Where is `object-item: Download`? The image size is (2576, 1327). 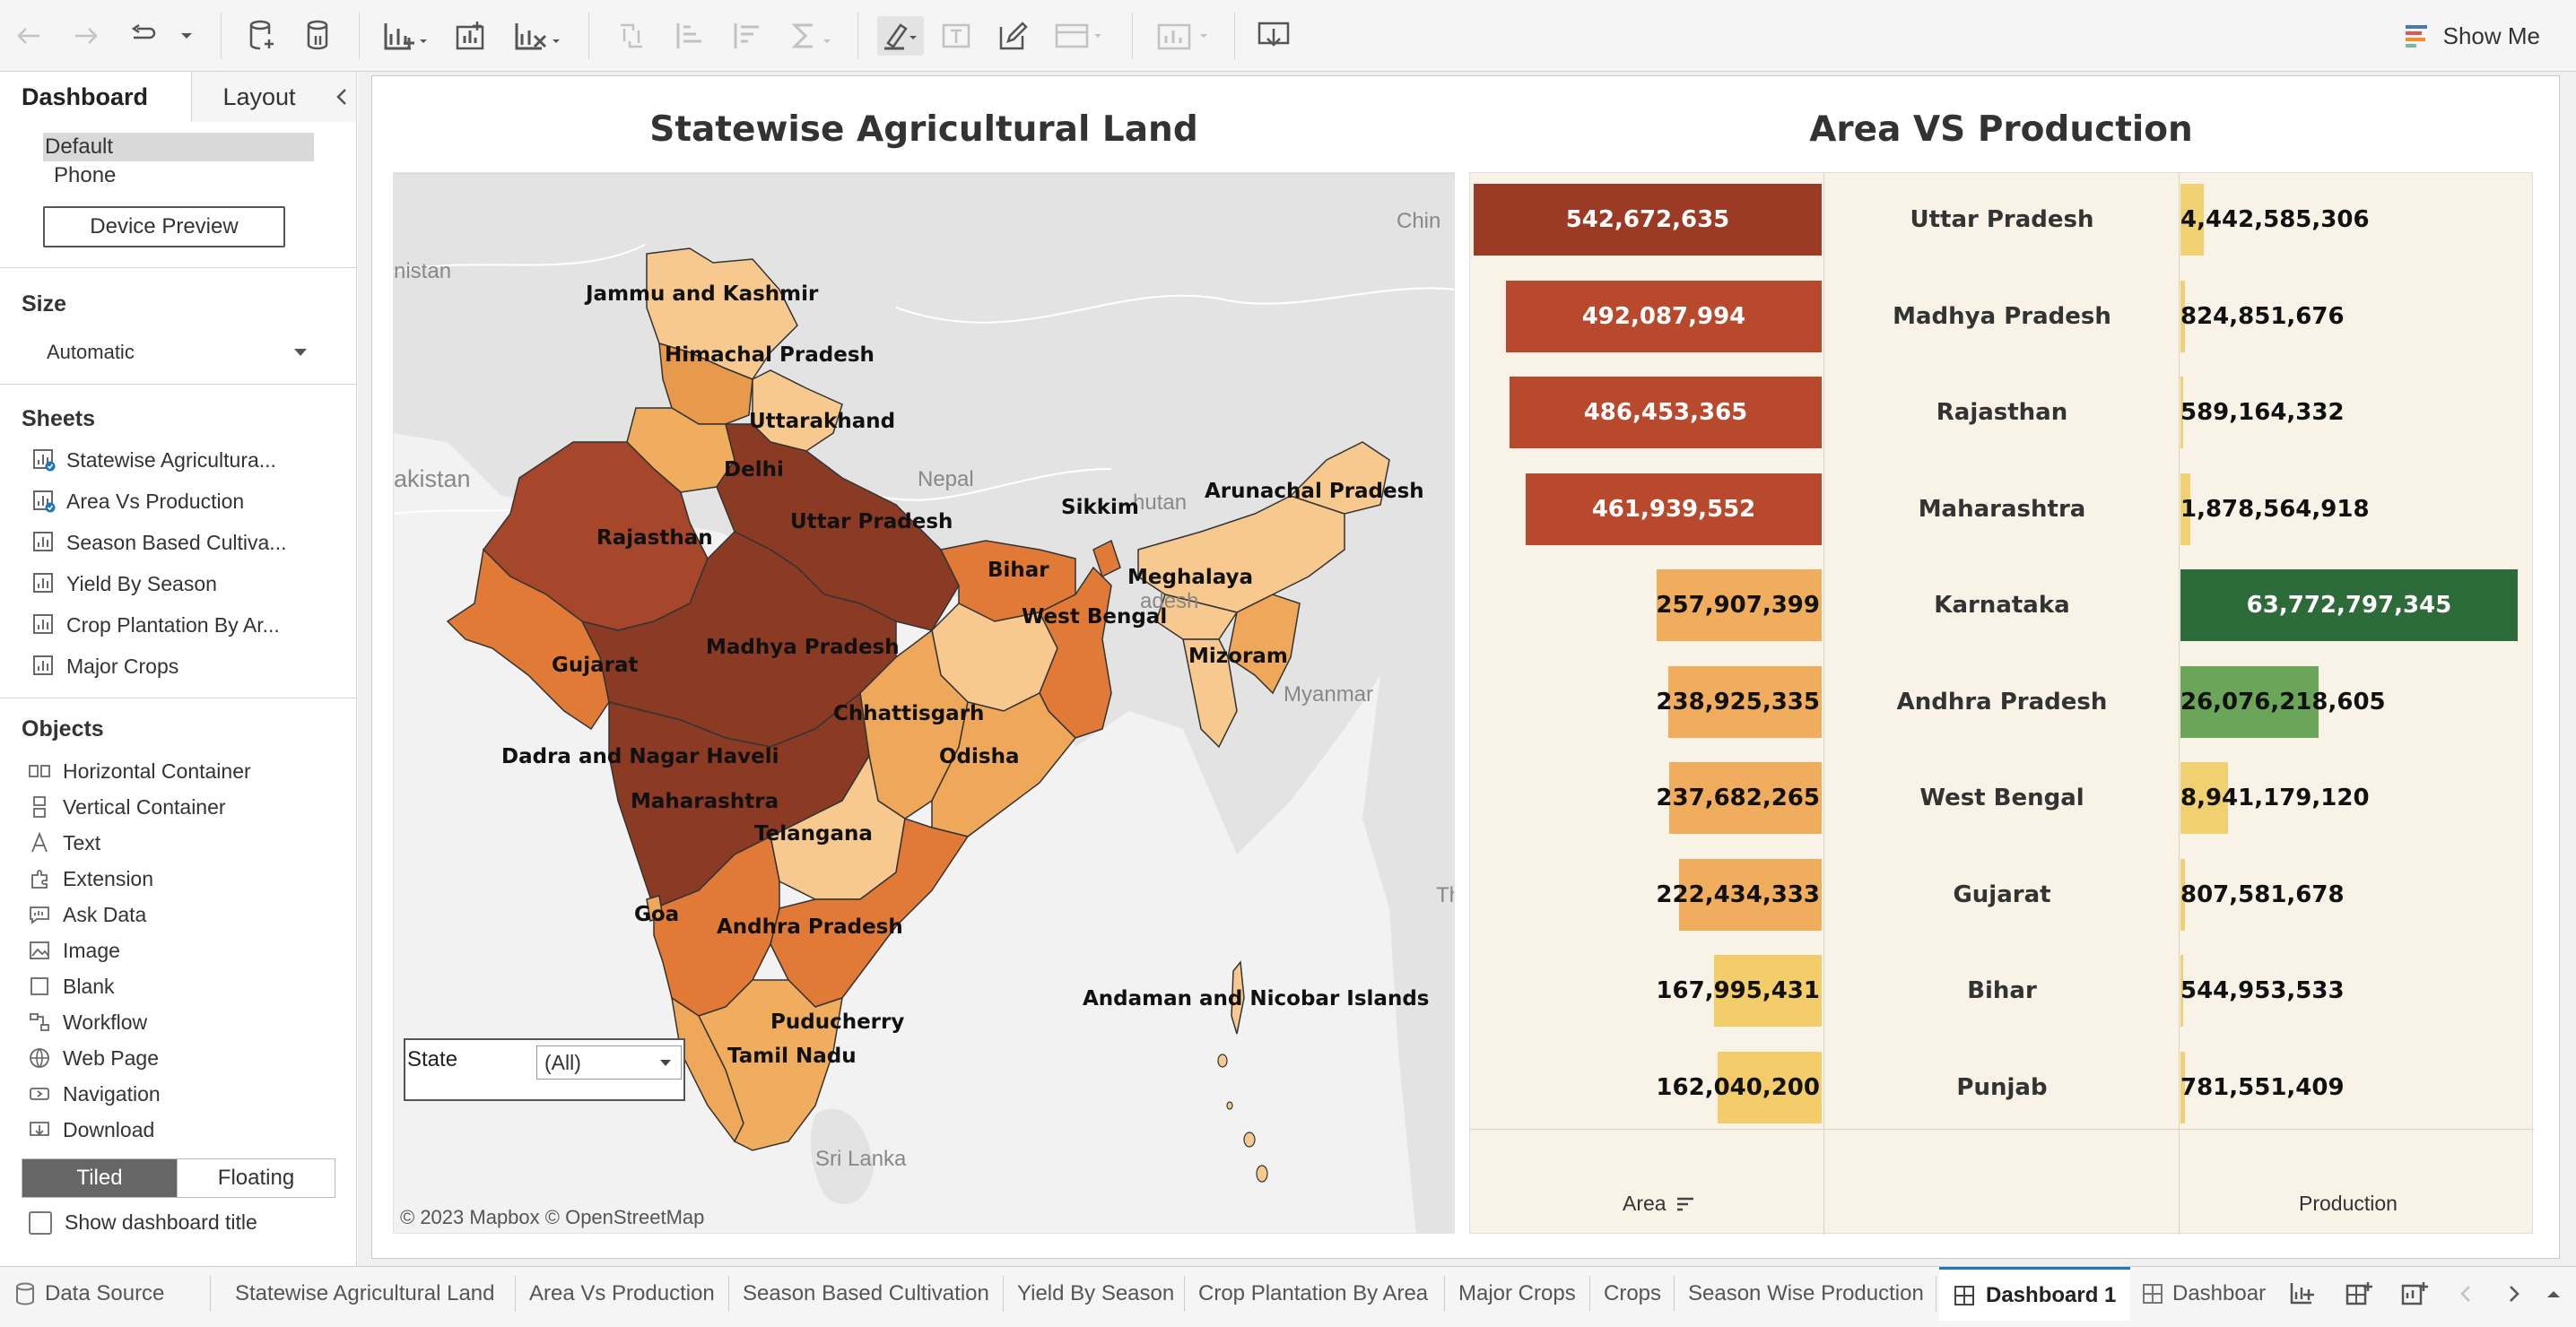
object-item: Download is located at coordinates (178, 1130).